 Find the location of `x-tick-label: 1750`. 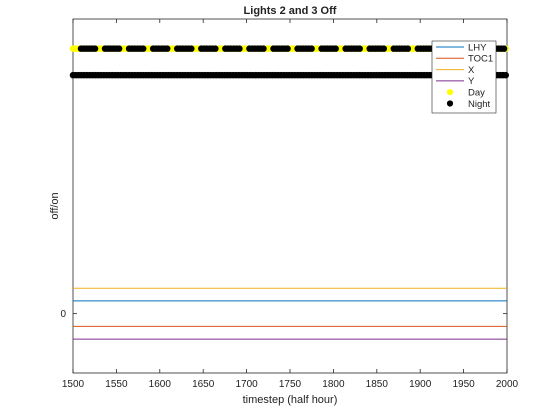

x-tick-label: 1750 is located at coordinates (290, 384).